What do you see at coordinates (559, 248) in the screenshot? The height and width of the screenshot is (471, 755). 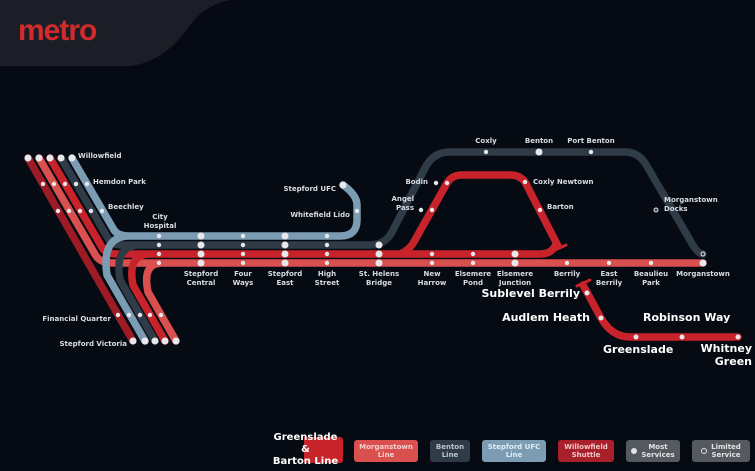 I see `barton-terminus` at bounding box center [559, 248].